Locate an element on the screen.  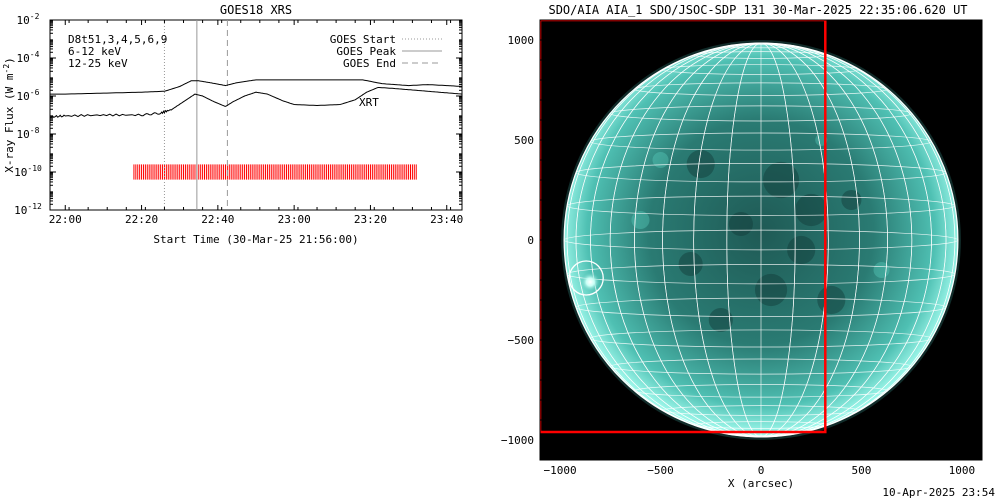
goes-x-axis-label: Start Time (30-Mar-25 21:56:00) is located at coordinates (255, 239).